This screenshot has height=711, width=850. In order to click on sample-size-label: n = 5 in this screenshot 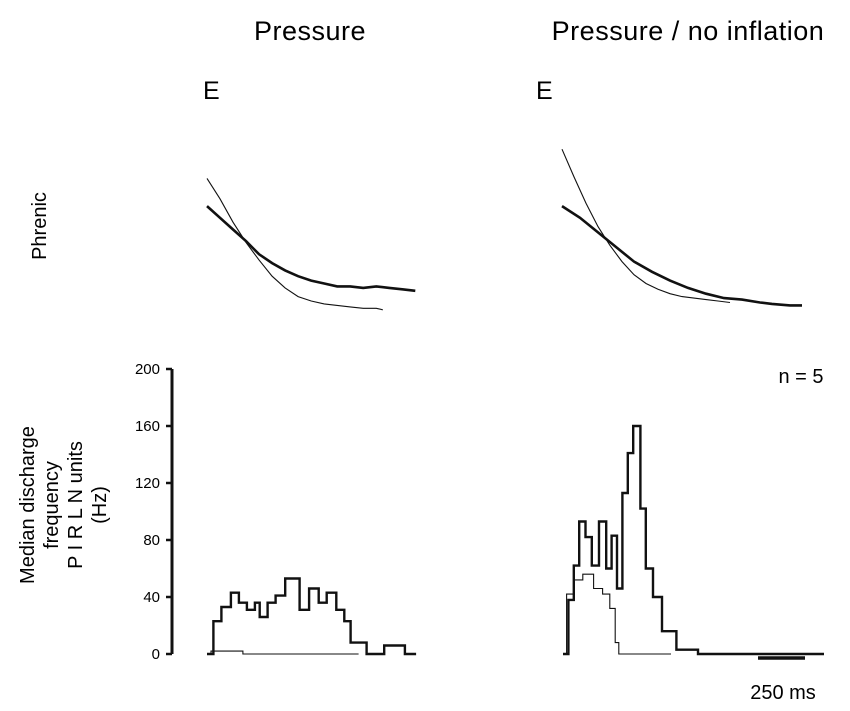, I will do `click(800, 377)`.